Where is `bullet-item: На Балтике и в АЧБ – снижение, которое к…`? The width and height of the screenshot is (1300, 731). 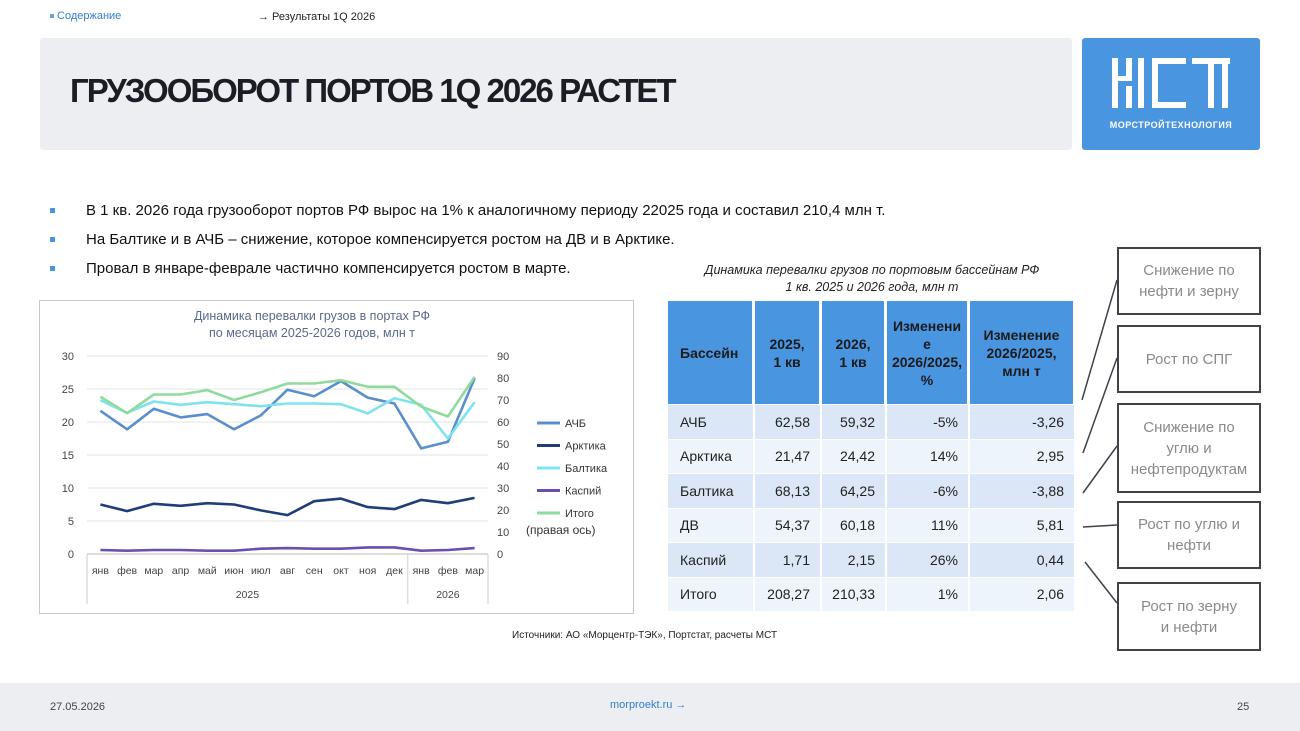 bullet-item: На Балтике и в АЧБ – снижение, которое к… is located at coordinates (467, 239).